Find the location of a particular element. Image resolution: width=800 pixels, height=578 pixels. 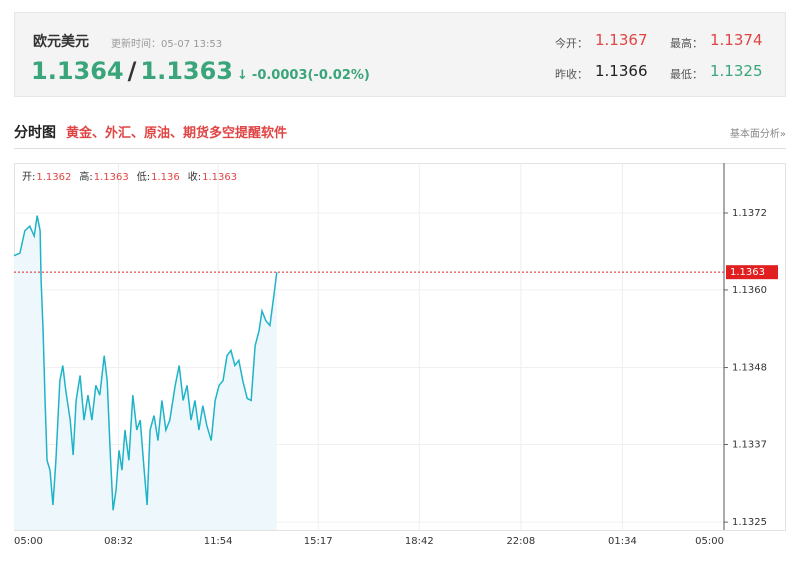

high-label: 最高： is located at coordinates (686, 43).